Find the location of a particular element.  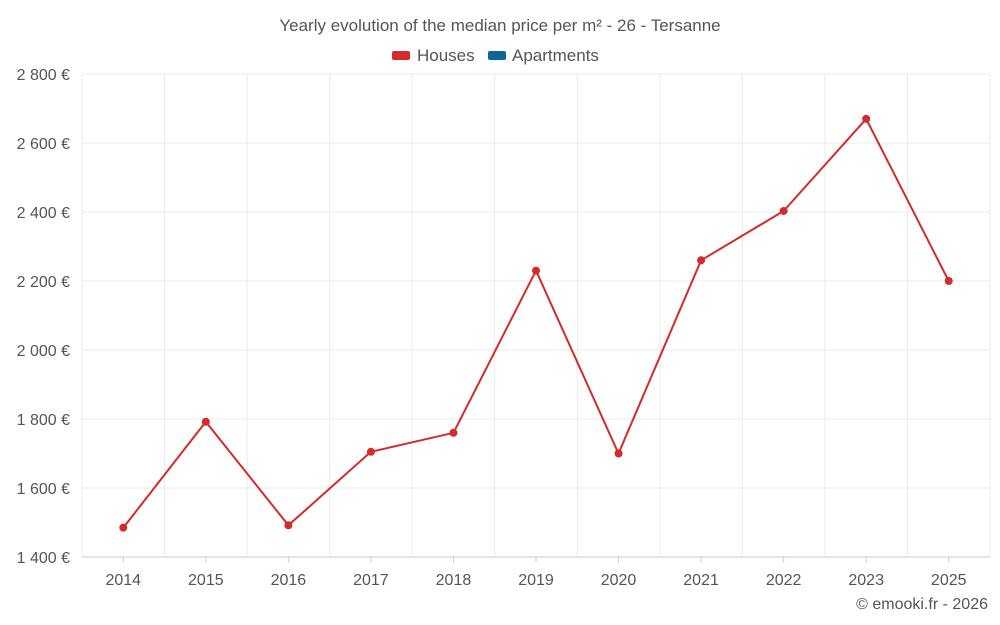

legend-swatch-apartments is located at coordinates (497, 55).